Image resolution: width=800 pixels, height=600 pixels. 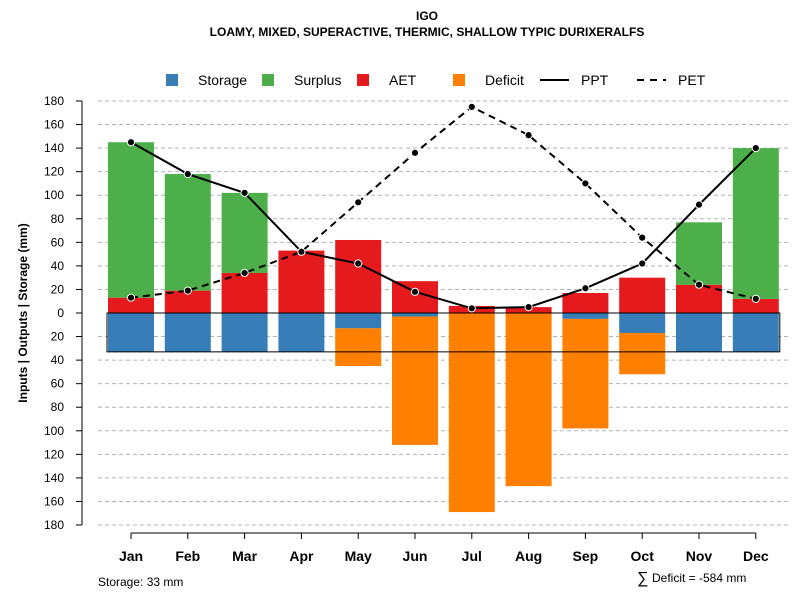 I want to click on aet-bar-jan, so click(x=131, y=305).